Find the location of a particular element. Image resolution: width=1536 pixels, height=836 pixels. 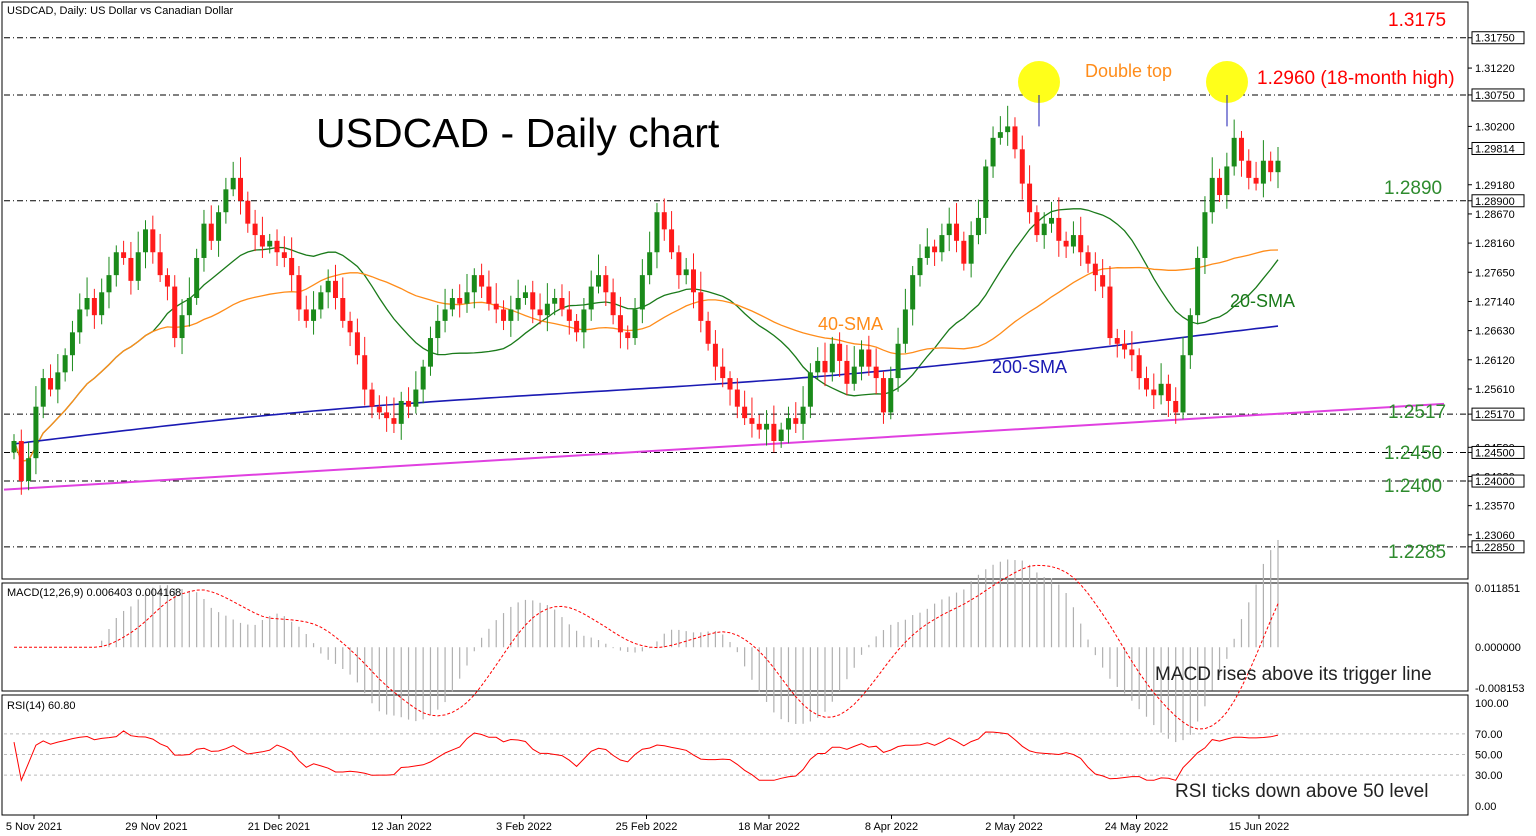

level-label-3: 1.2890 is located at coordinates (1413, 188).